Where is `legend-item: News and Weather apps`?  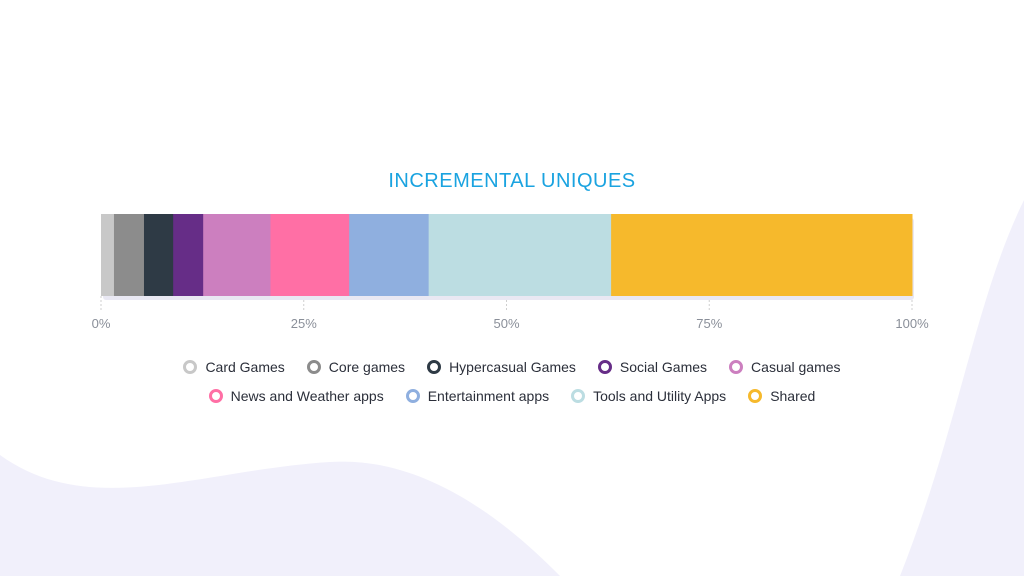 legend-item: News and Weather apps is located at coordinates (296, 396).